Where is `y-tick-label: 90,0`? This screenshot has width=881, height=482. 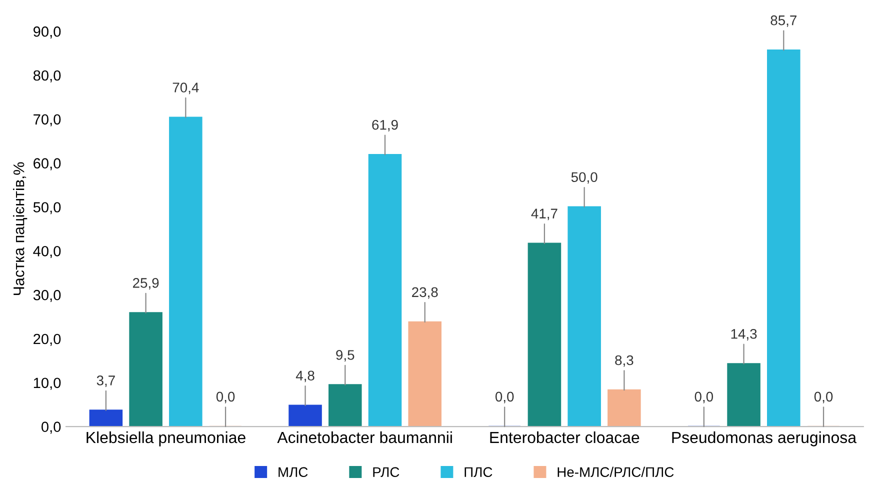
y-tick-label: 90,0 is located at coordinates (47, 32).